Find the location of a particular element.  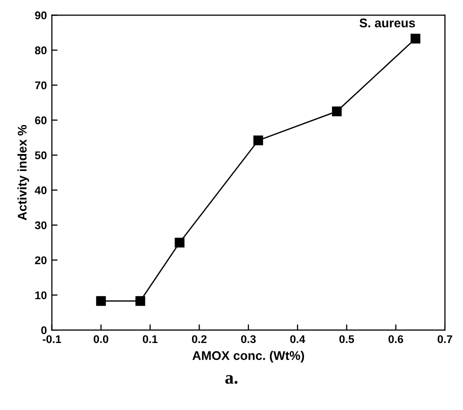

x-tick-label: 0.7 is located at coordinates (445, 339).